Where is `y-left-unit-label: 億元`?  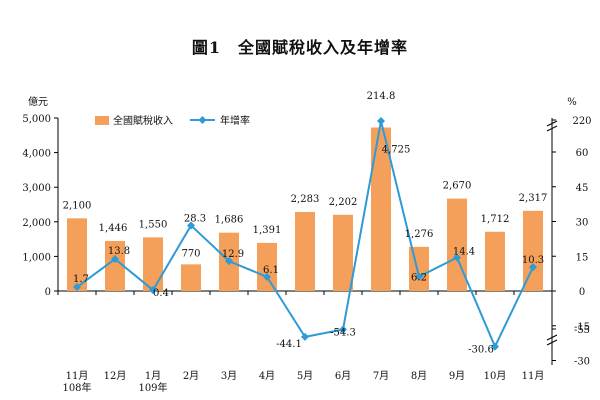 y-left-unit-label: 億元 is located at coordinates (38, 101).